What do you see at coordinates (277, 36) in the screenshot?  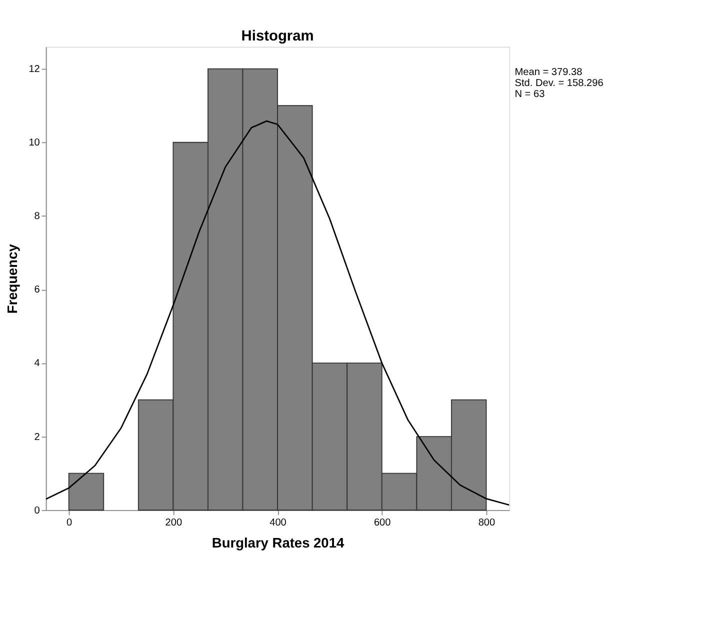 I see `chart-title: Histogram` at bounding box center [277, 36].